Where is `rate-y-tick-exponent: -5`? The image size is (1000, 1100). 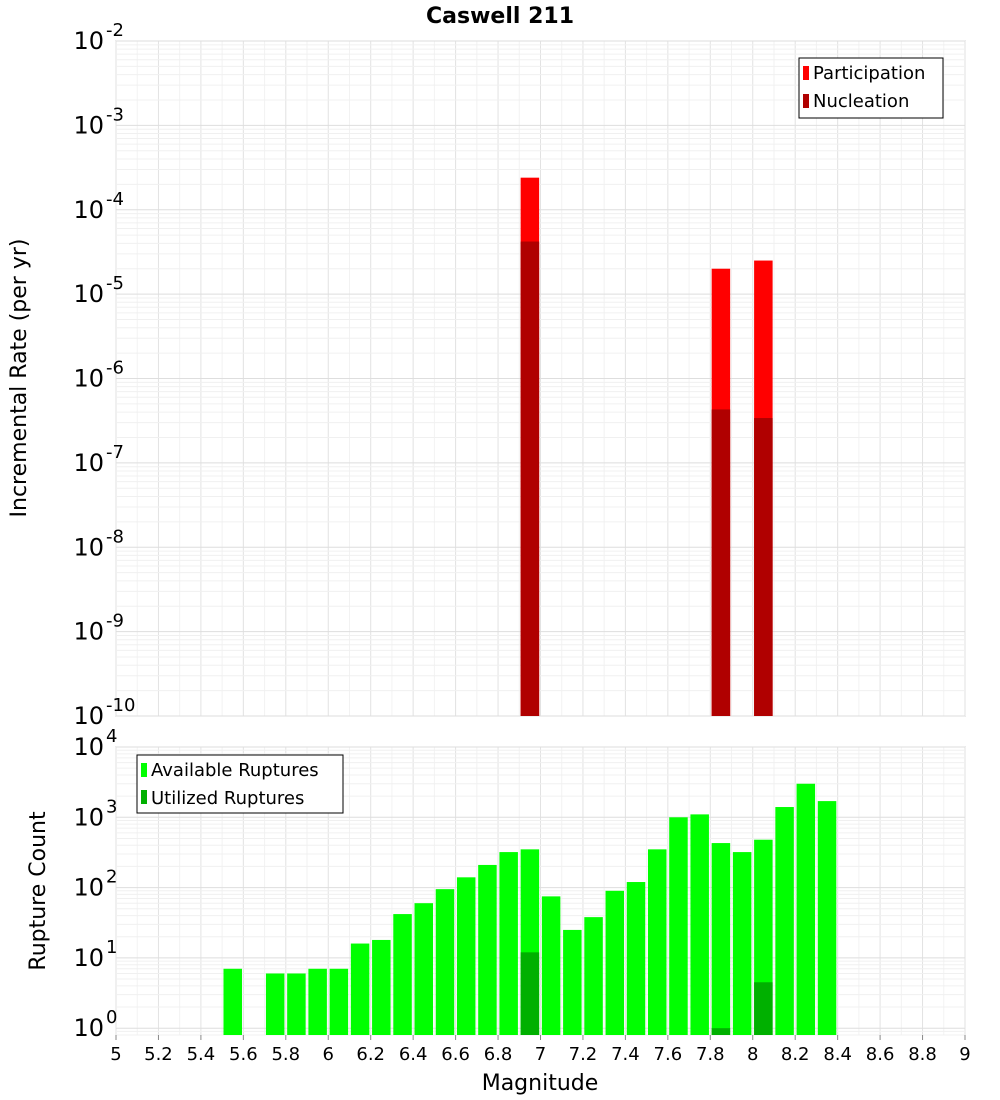 rate-y-tick-exponent: -5 is located at coordinates (115, 283).